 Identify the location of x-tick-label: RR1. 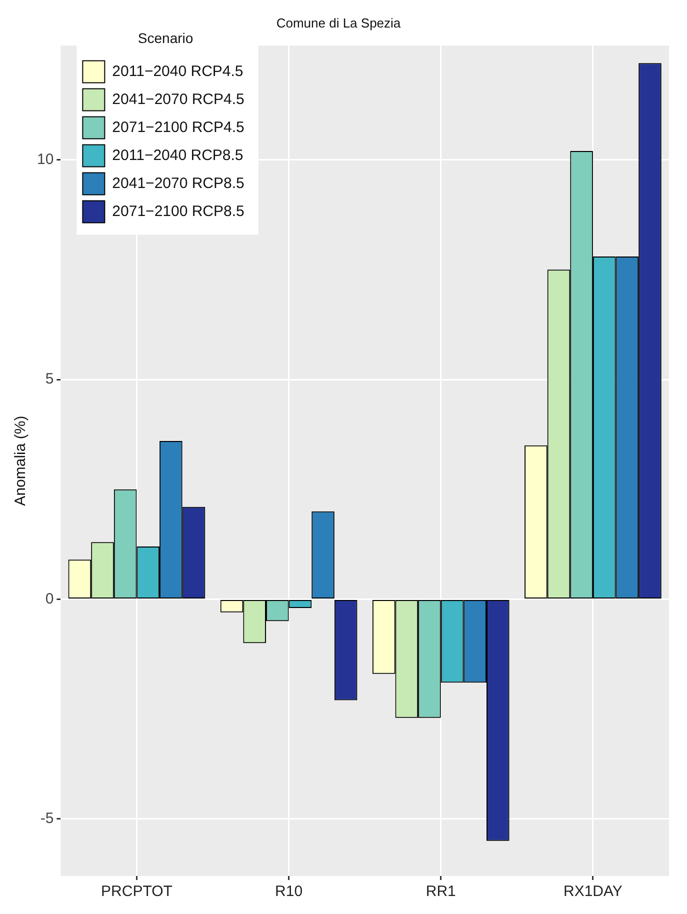
(441, 891).